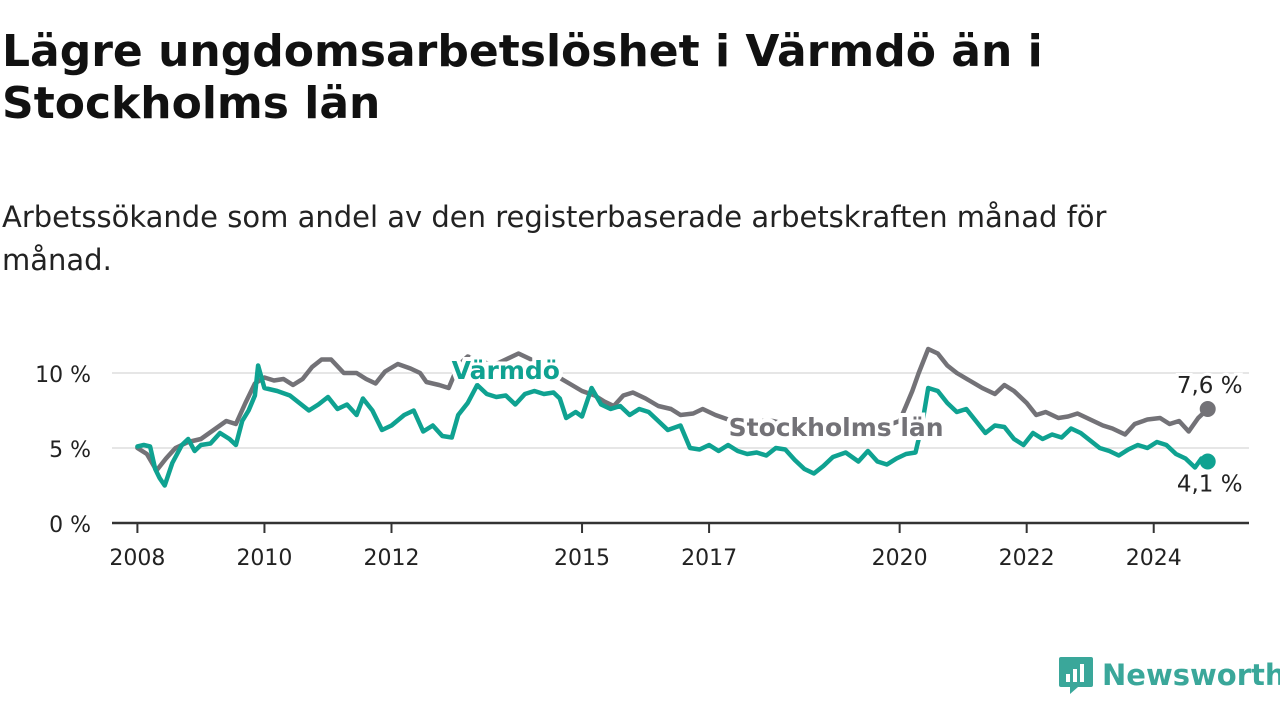 The height and width of the screenshot is (720, 1280). Describe the element at coordinates (137, 558) in the screenshot. I see `x-tick-label: 2008` at that location.